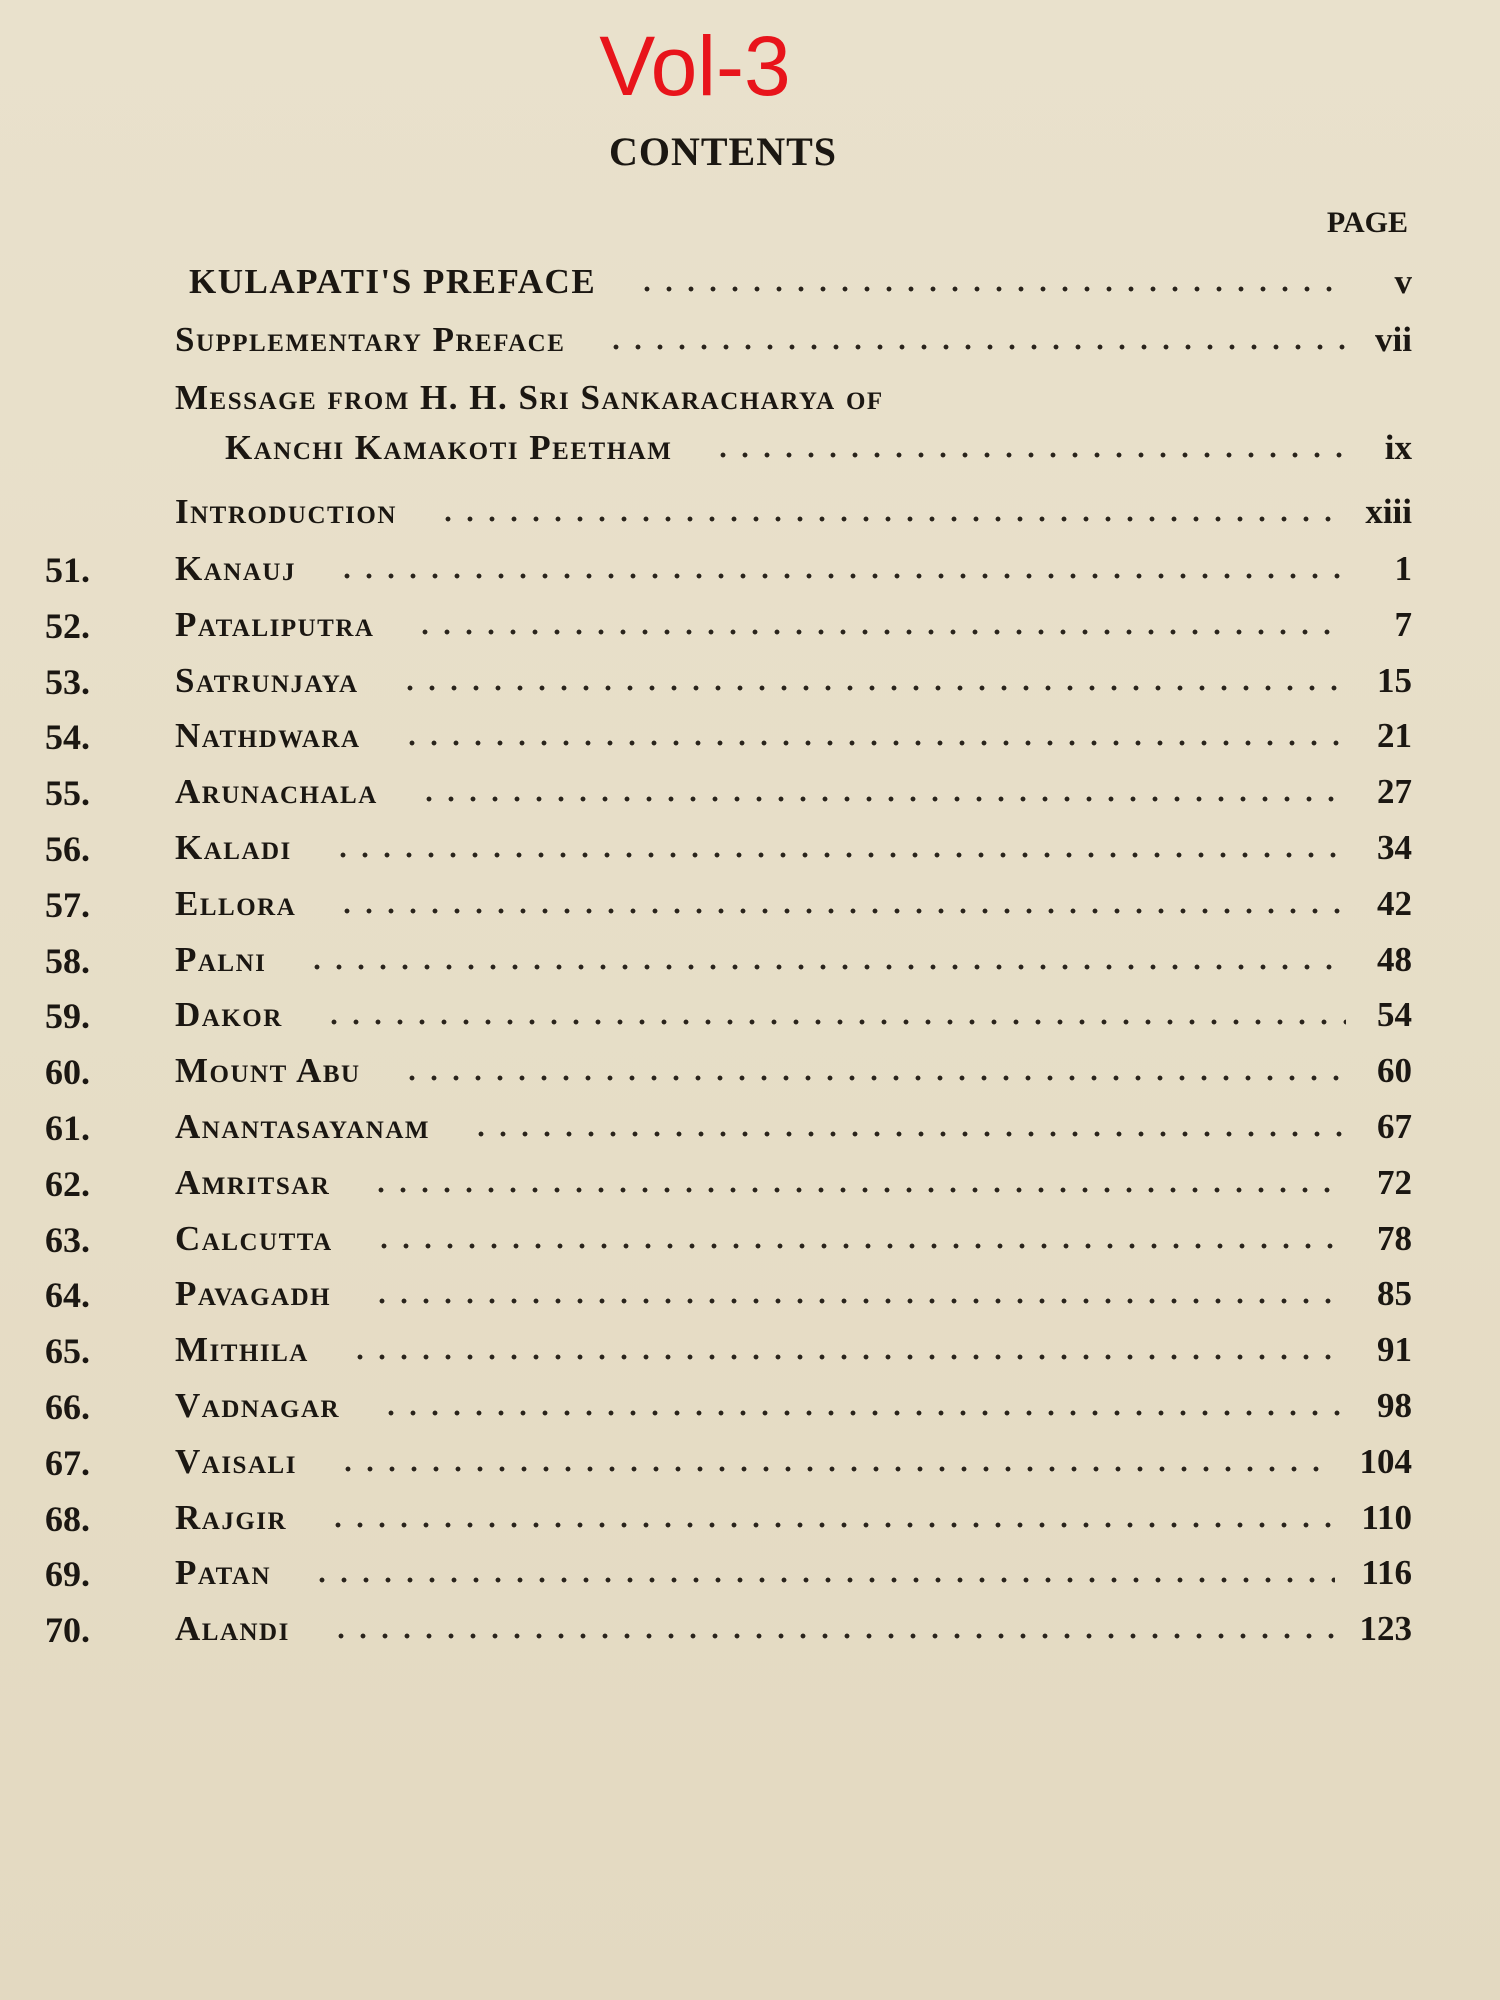 This screenshot has width=1500, height=2000. What do you see at coordinates (67, 904) in the screenshot?
I see `entry-number: 57.` at bounding box center [67, 904].